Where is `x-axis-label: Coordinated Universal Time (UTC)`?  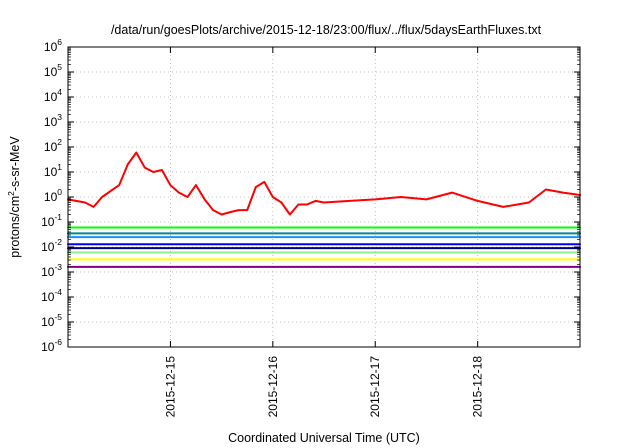 x-axis-label: Coordinated Universal Time (UTC) is located at coordinates (324, 438).